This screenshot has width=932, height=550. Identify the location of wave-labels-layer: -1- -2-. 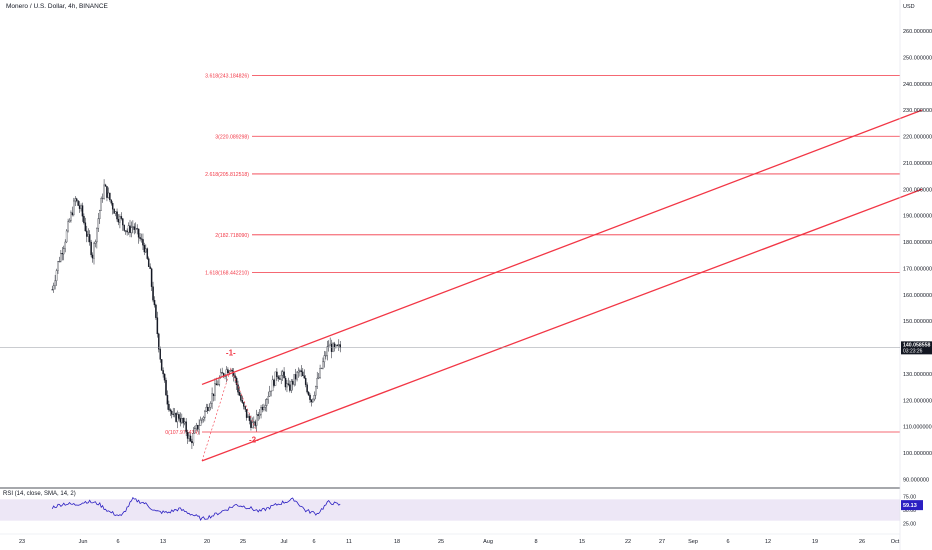
(242, 396).